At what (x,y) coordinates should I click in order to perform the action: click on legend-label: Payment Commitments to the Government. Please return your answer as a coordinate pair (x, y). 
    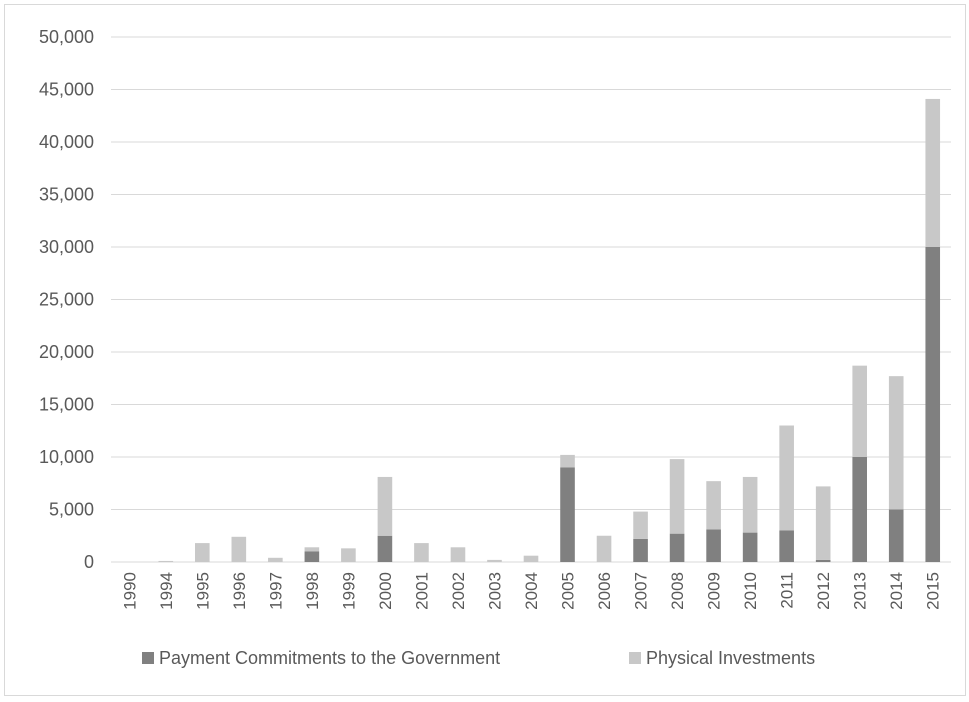
    Looking at the image, I should click on (329, 658).